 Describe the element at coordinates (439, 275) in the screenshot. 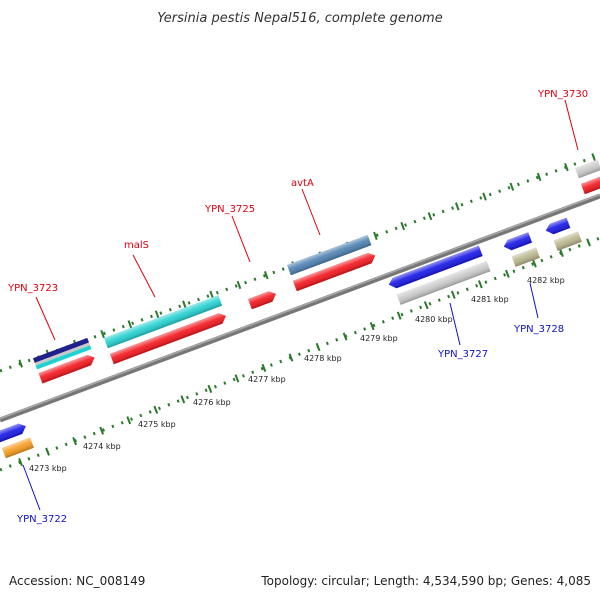

I see `gene-ypn3727` at that location.